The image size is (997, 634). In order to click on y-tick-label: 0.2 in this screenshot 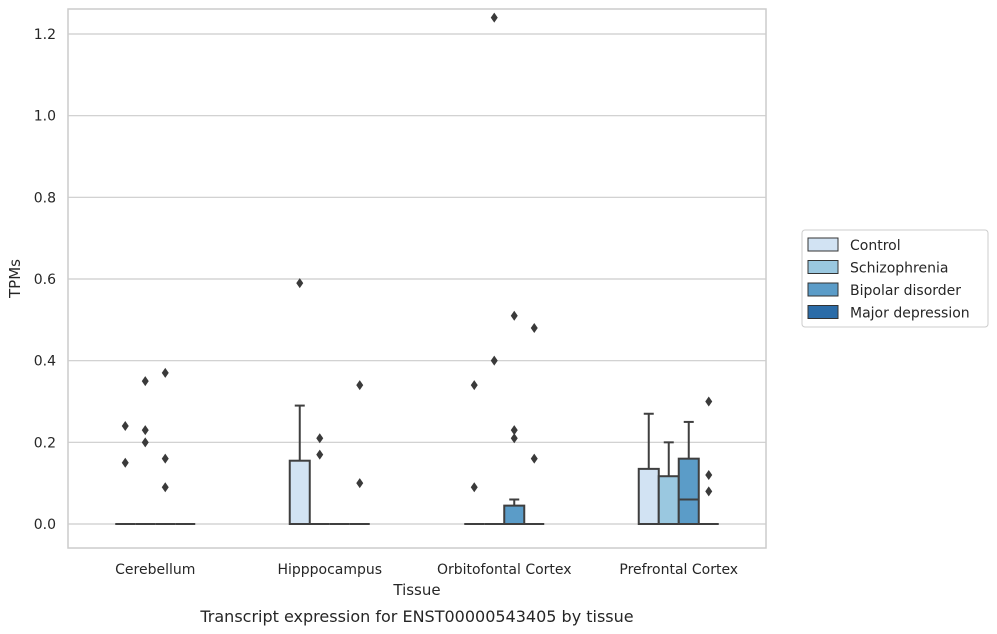, I will do `click(45, 443)`.